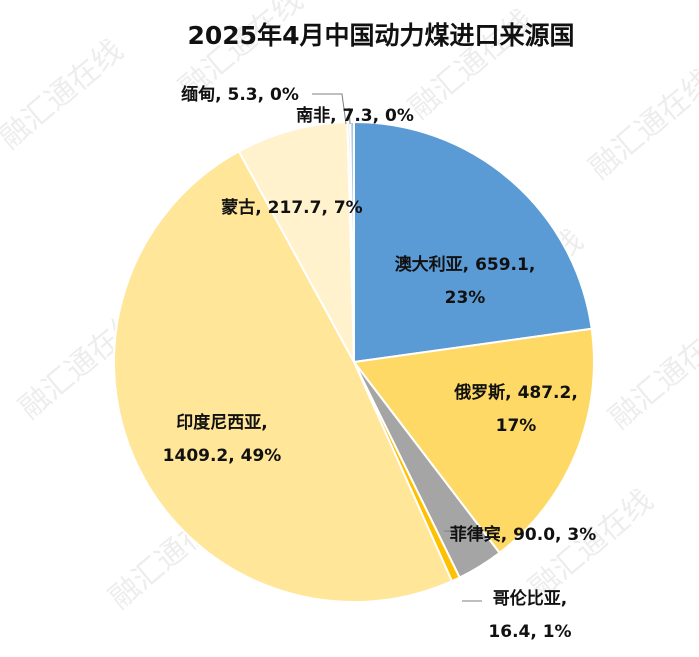 This screenshot has width=699, height=657. I want to click on data-label: 澳大利亚, 659.1, 23%, so click(465, 281).